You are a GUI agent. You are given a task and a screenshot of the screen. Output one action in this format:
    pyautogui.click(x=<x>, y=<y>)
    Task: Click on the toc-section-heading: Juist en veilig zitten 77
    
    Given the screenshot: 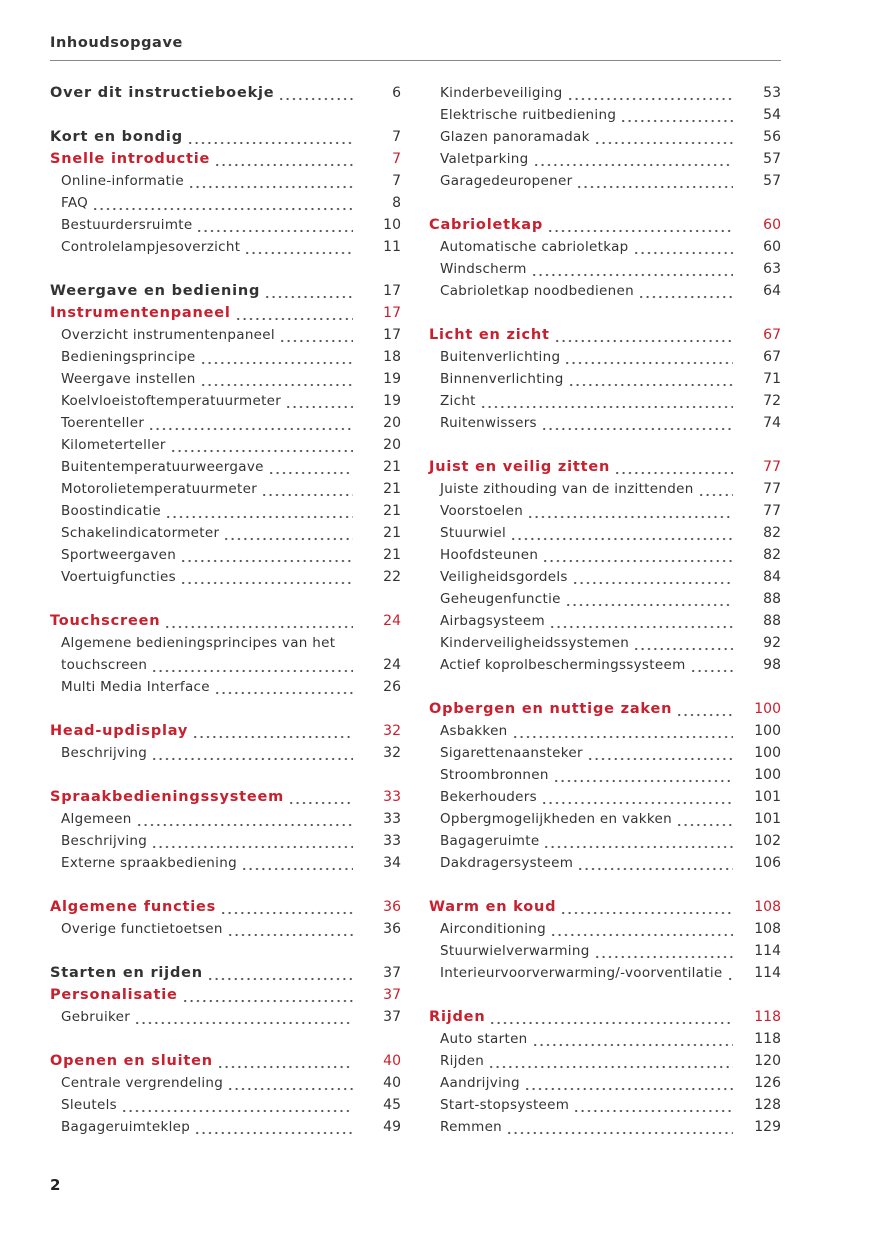 What is the action you would take?
    pyautogui.click(x=605, y=467)
    